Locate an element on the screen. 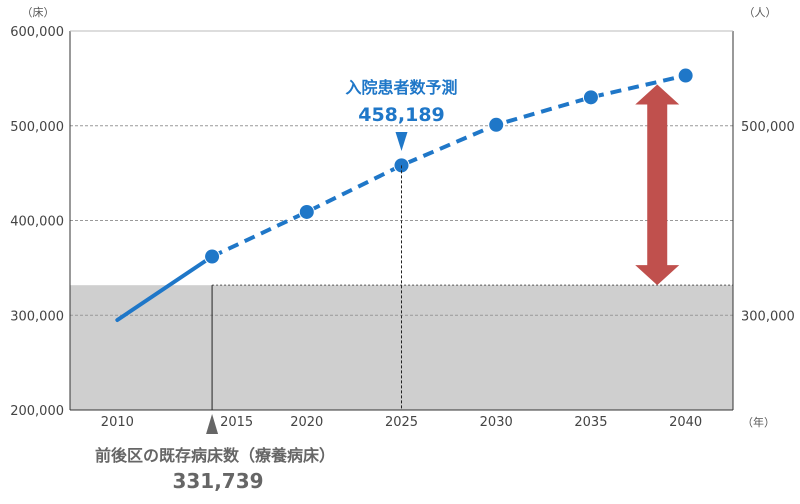 This screenshot has height=504, width=800. x-tick-2: 2020 is located at coordinates (306, 422).